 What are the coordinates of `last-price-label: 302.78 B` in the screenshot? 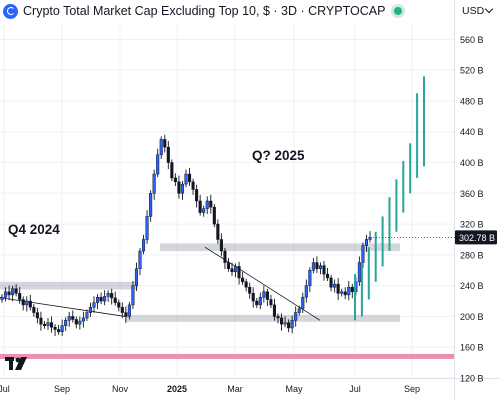 It's located at (477, 238).